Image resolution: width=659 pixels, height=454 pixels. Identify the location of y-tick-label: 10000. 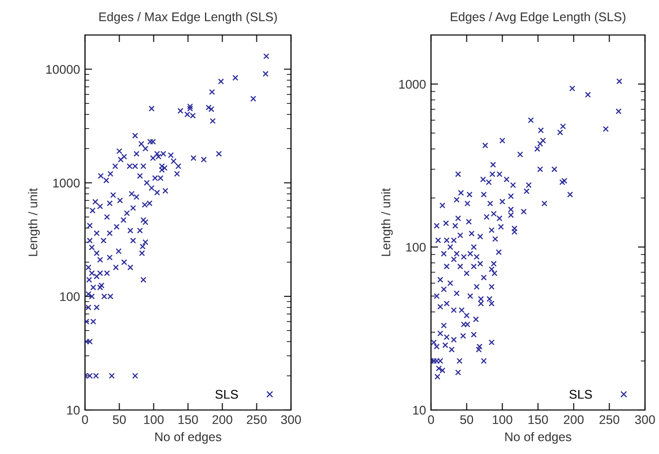
(63, 69).